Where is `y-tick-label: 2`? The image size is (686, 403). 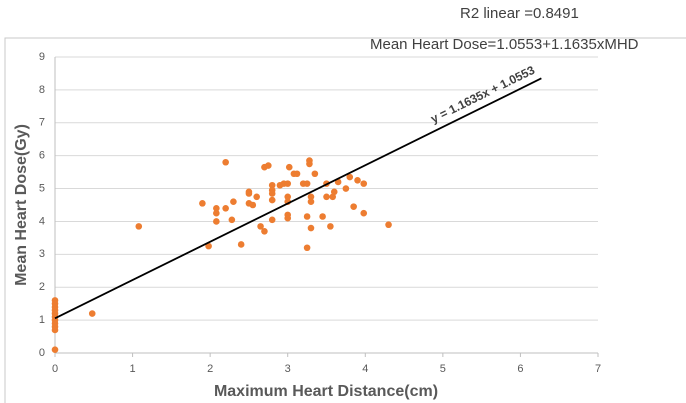 y-tick-label: 2 is located at coordinates (42, 287).